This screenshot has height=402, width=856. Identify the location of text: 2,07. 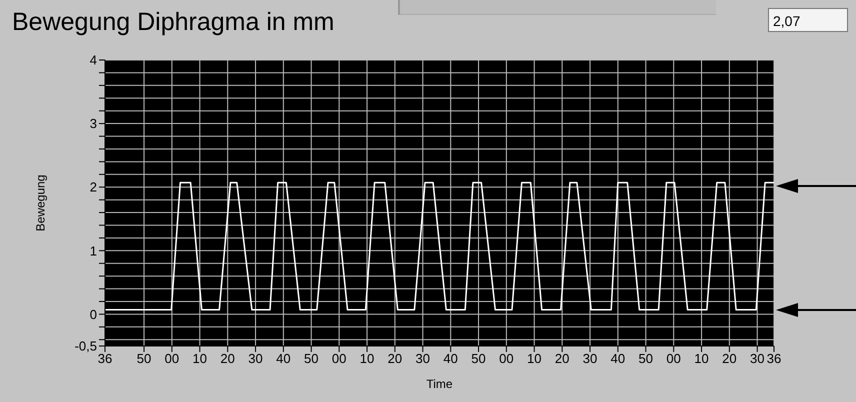
(808, 20).